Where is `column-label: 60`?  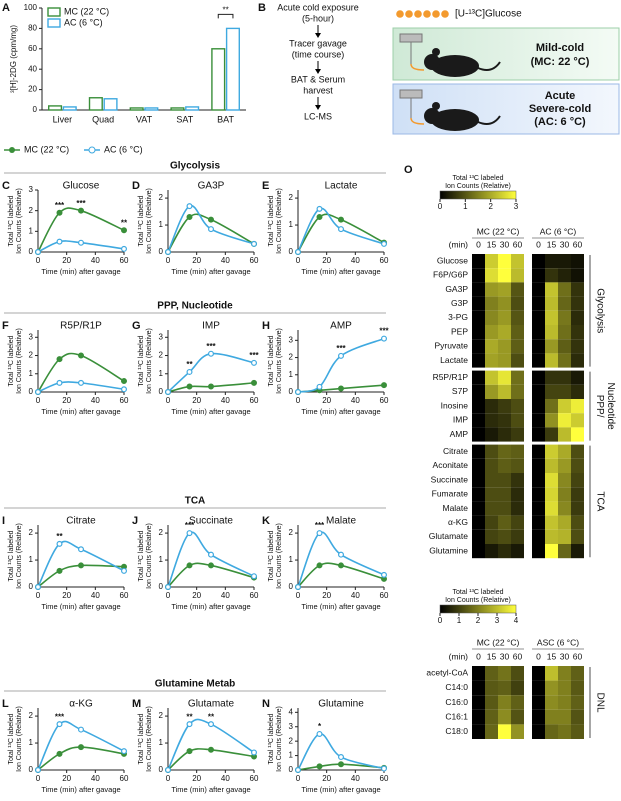 column-label: 60 is located at coordinates (578, 244).